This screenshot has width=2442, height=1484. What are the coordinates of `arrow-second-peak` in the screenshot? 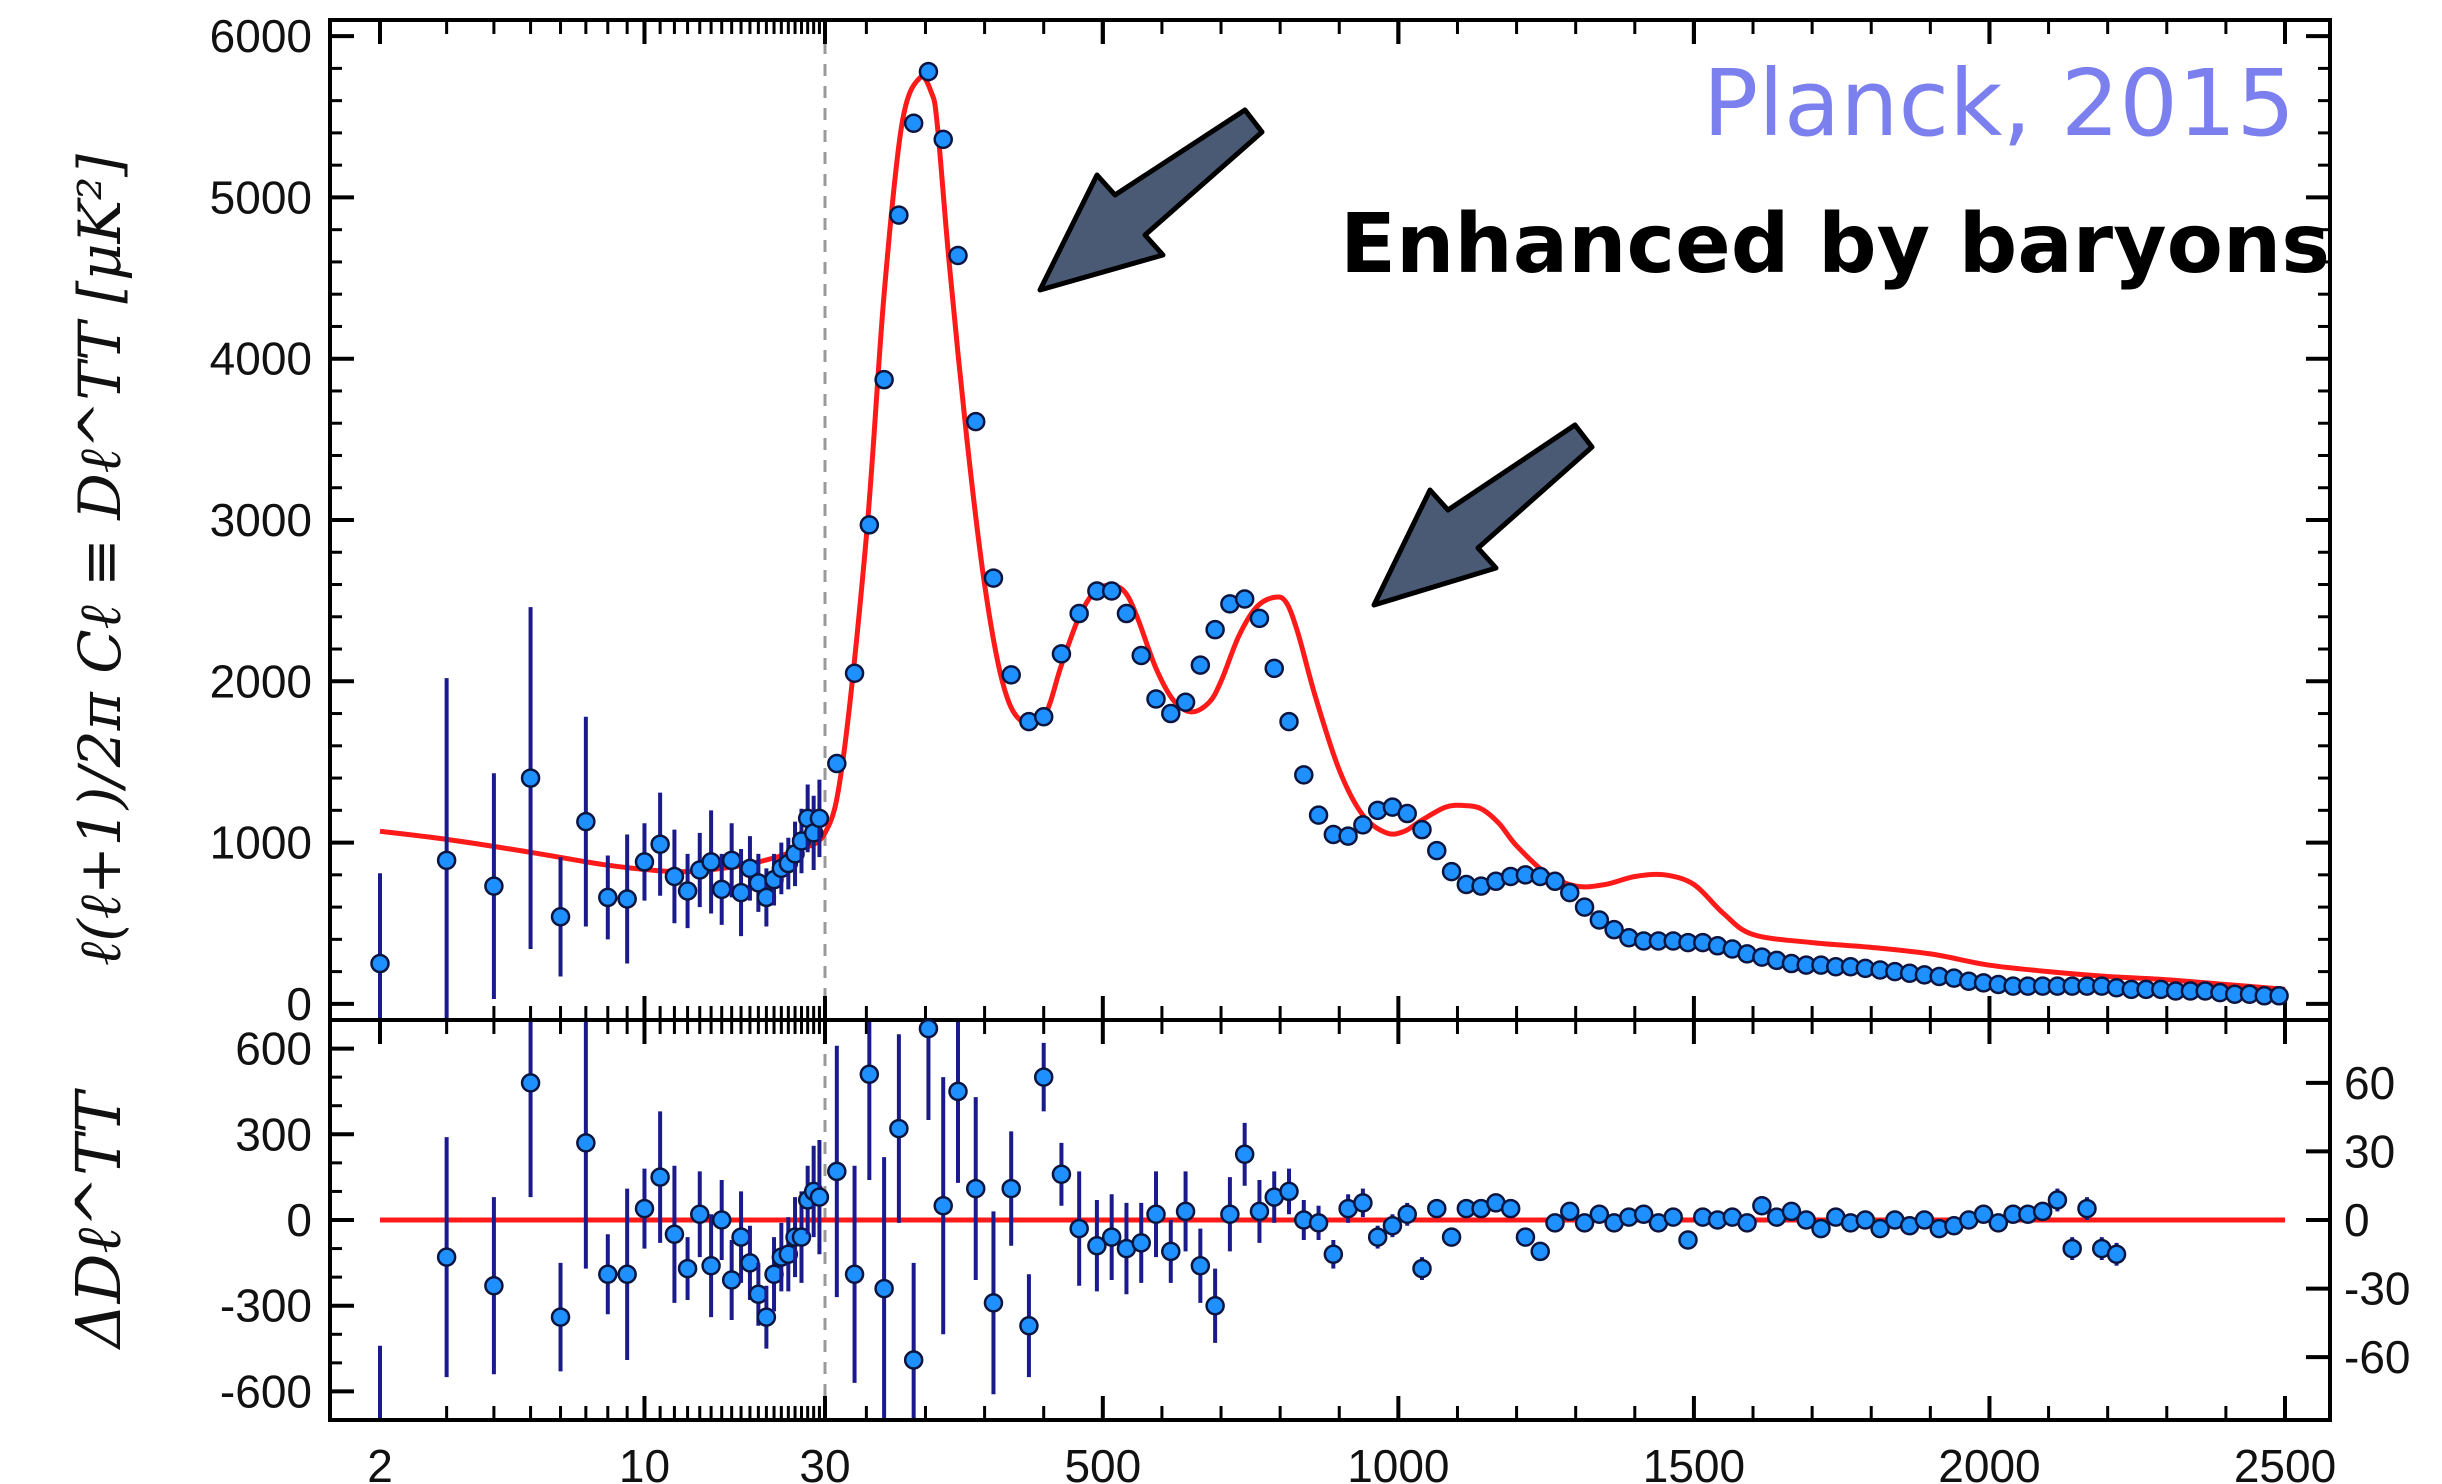 It's located at (1483, 515).